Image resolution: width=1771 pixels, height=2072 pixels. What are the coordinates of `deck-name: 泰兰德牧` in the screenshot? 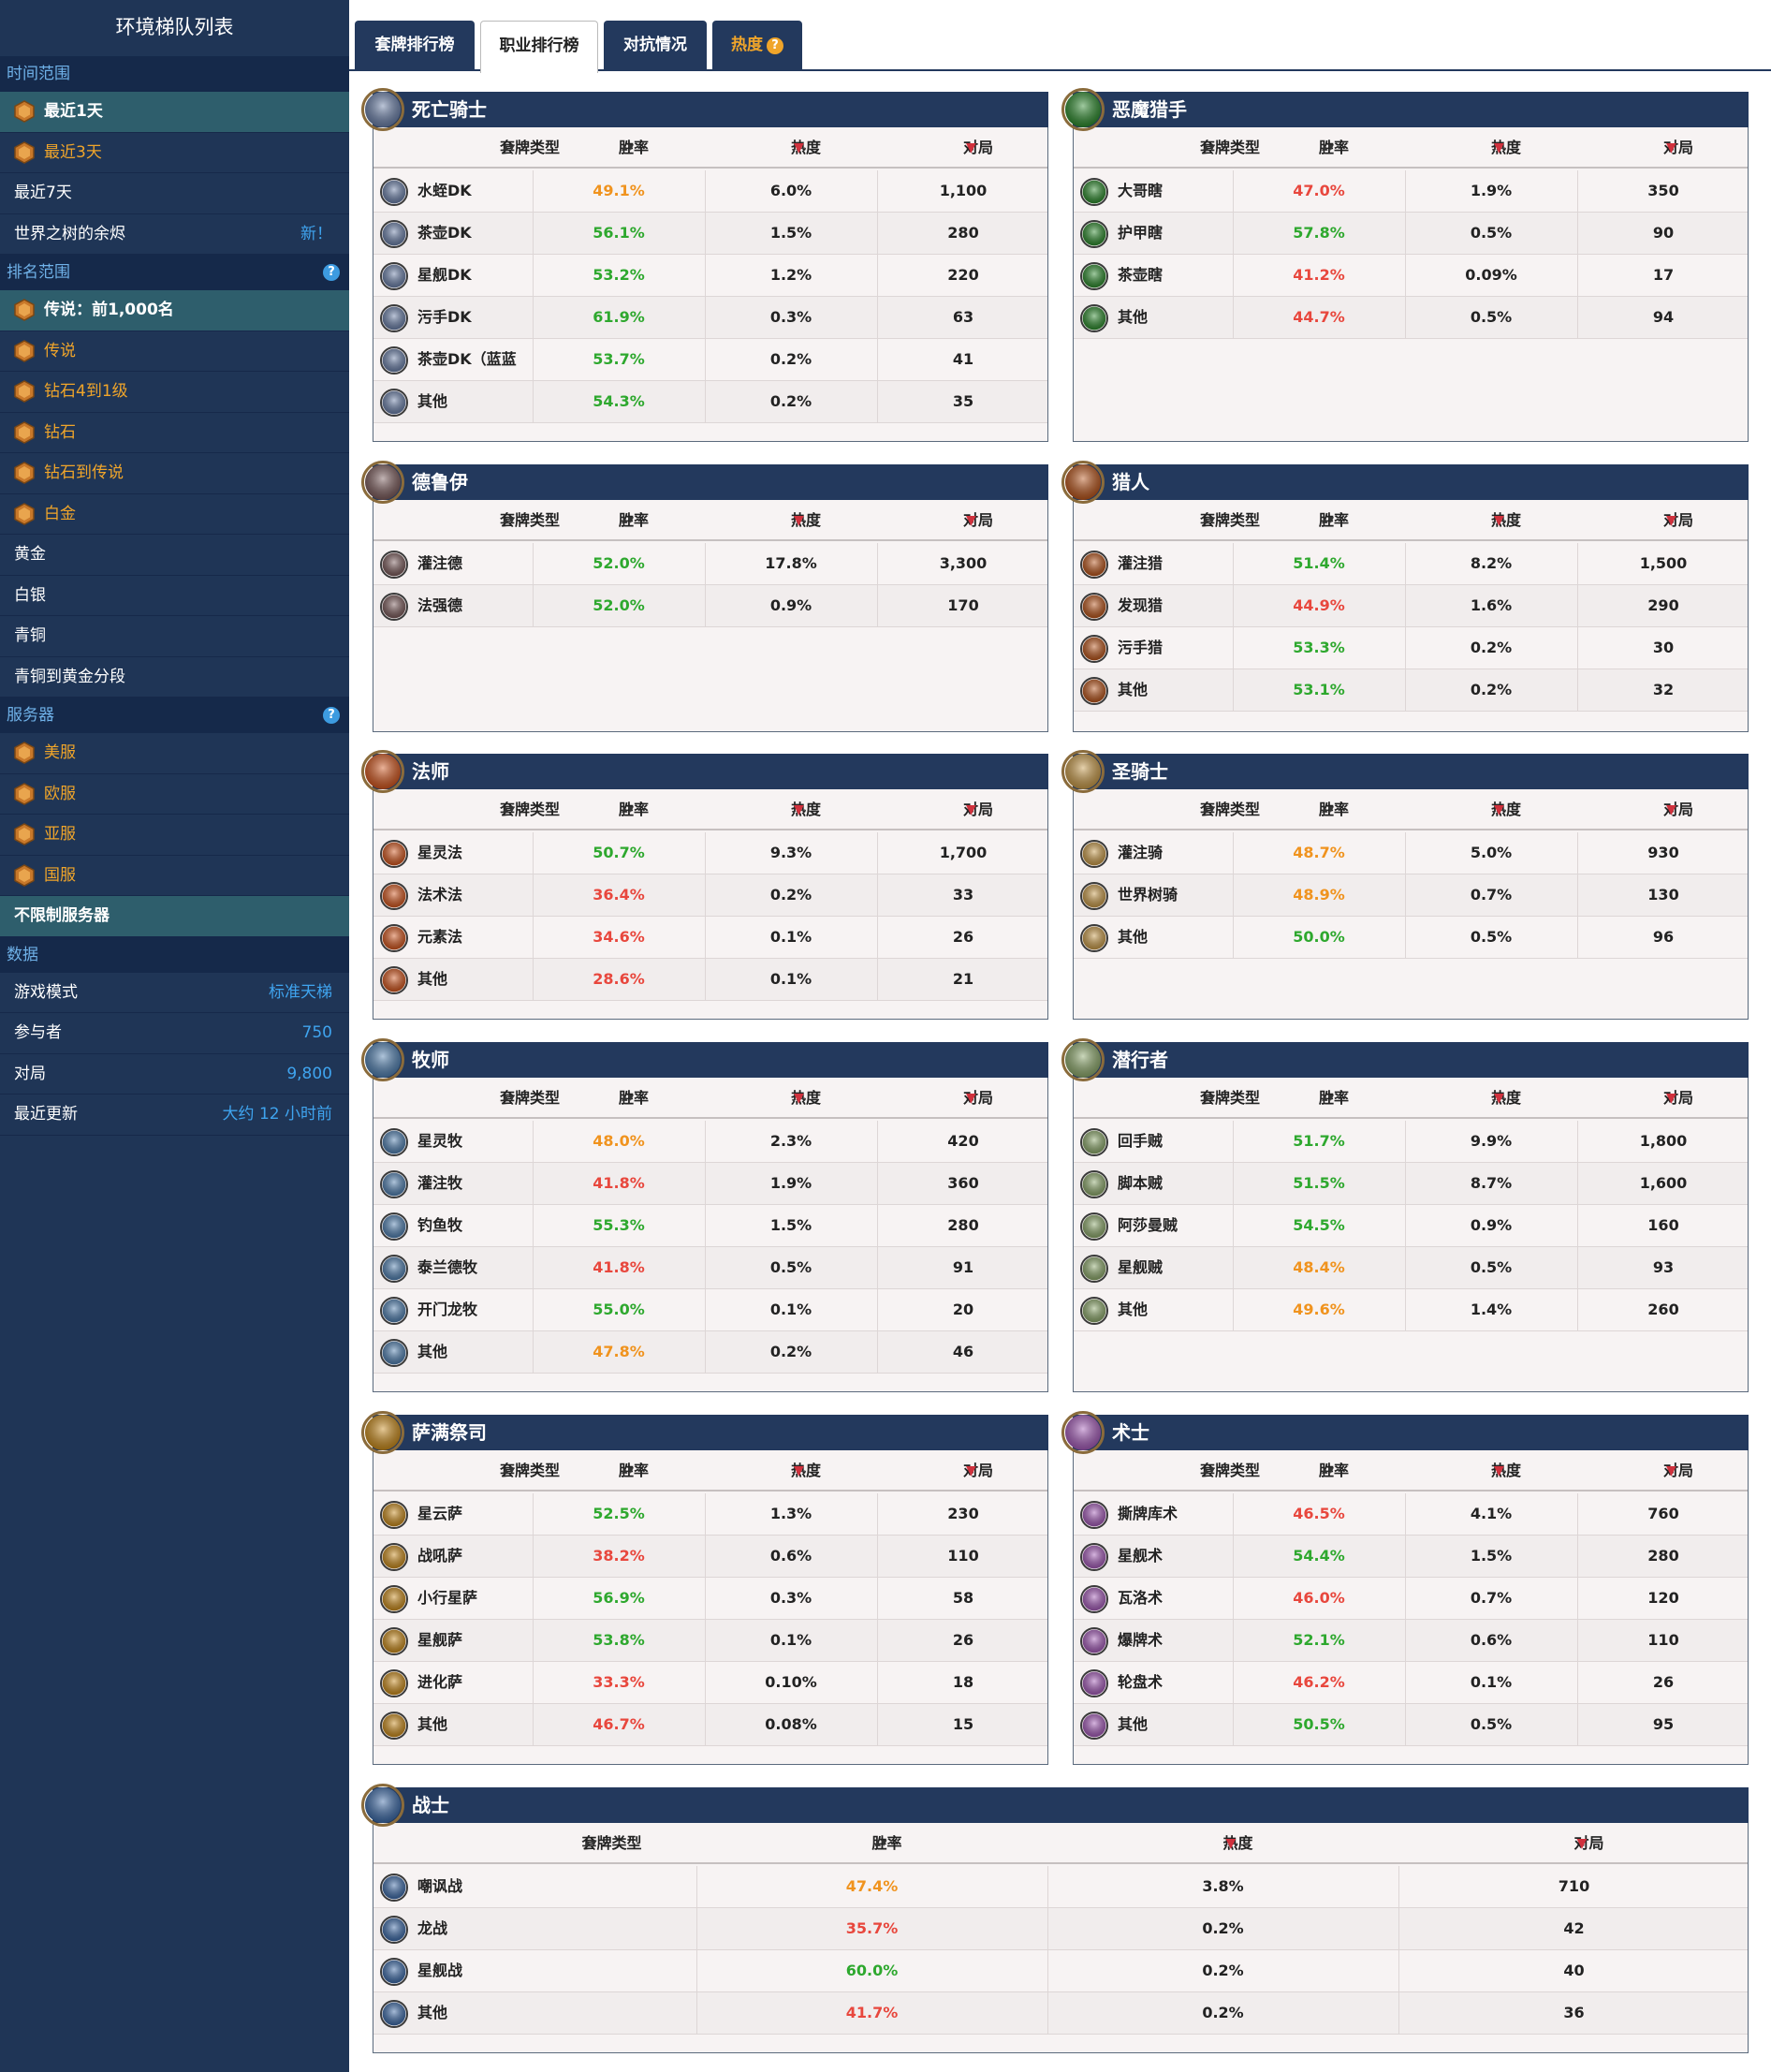 It's located at (447, 1267).